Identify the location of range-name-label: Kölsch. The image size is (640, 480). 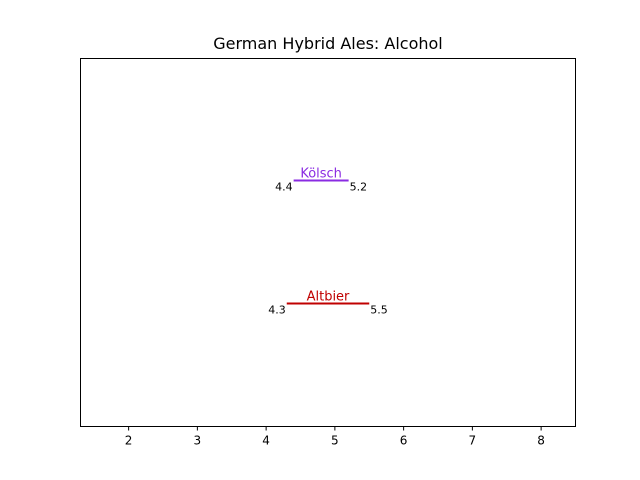
(321, 174).